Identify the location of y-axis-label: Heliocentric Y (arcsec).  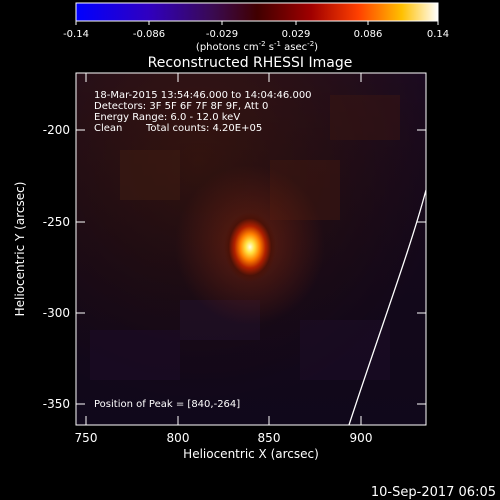
(20, 249).